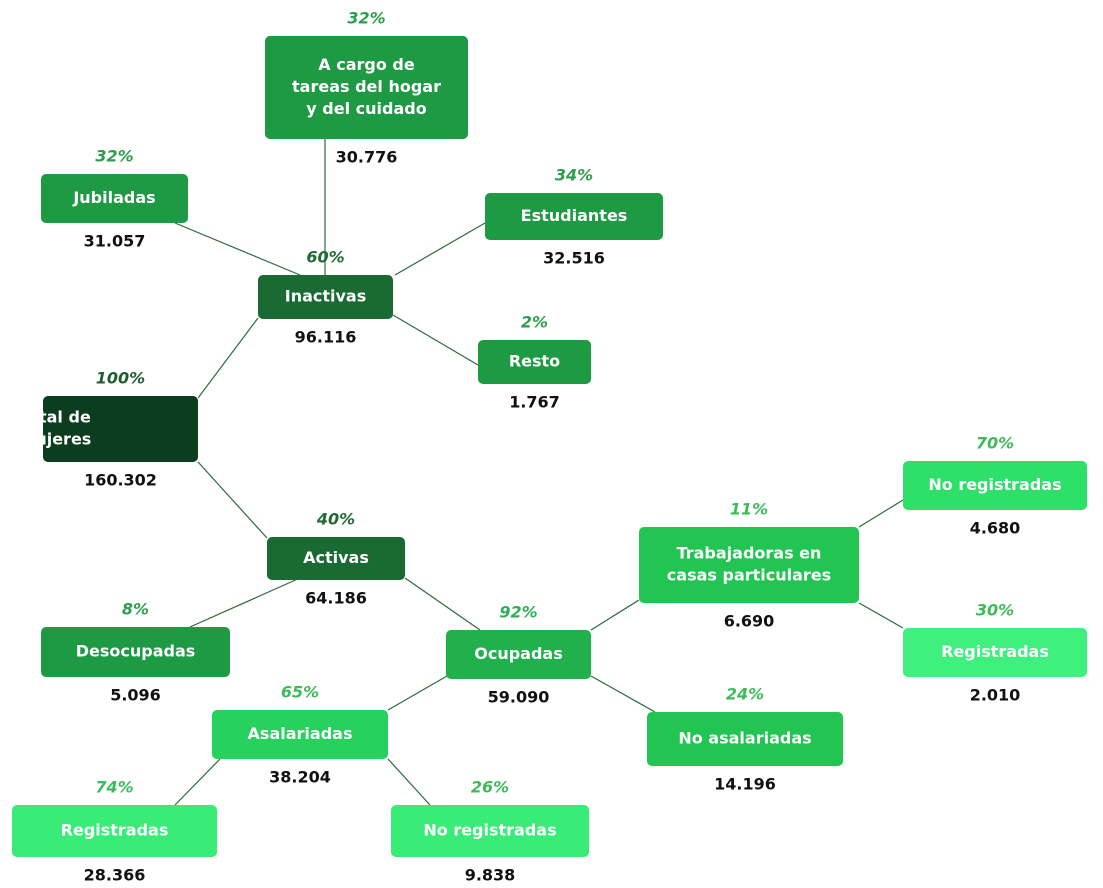  I want to click on node-label: Resto, so click(534, 361).